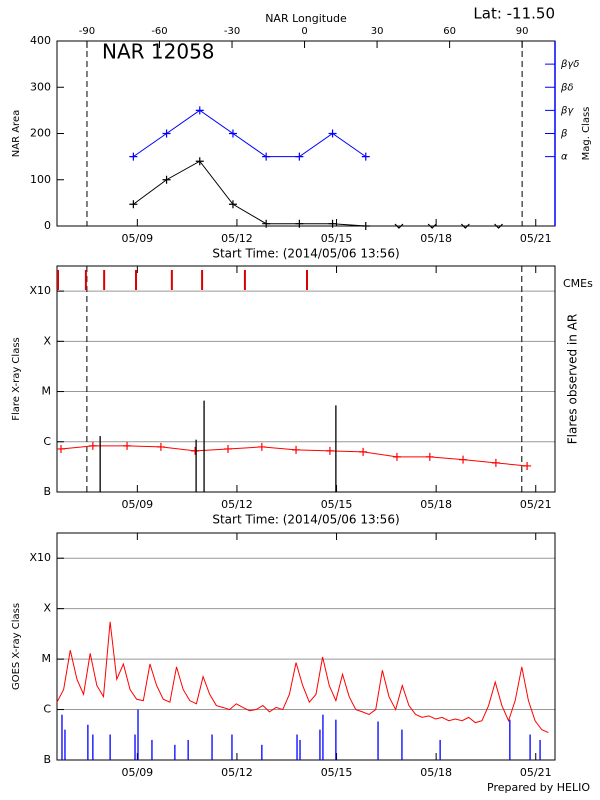  Describe the element at coordinates (578, 283) in the screenshot. I see `event-label: CMEs` at that location.